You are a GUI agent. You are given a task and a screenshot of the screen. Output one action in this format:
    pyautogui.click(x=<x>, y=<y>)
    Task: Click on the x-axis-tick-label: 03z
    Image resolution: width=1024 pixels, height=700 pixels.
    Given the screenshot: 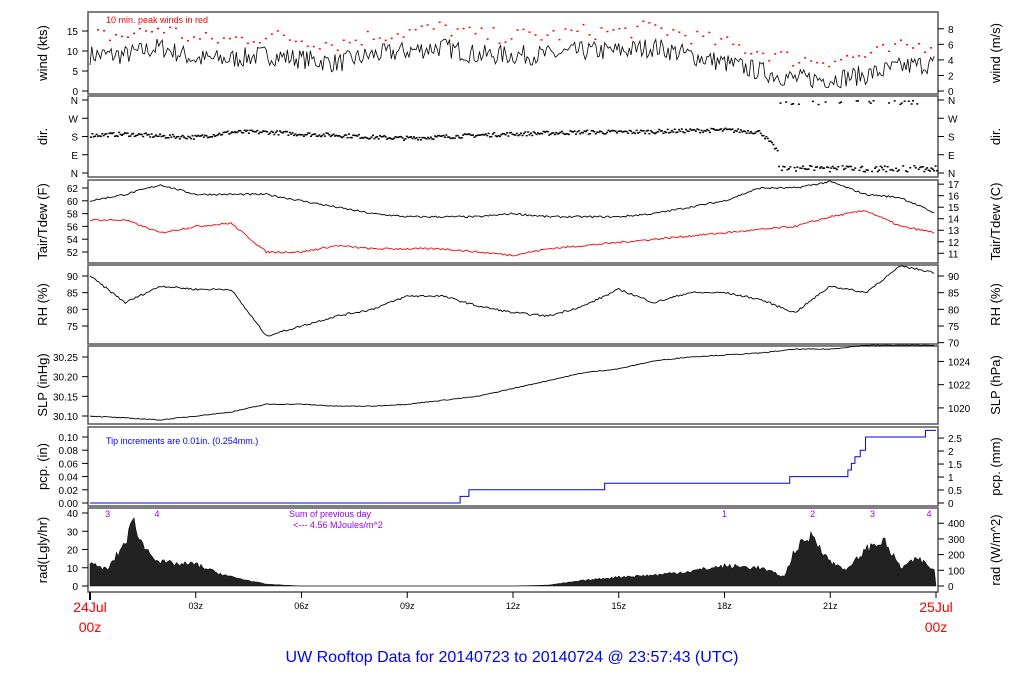 What is the action you would take?
    pyautogui.click(x=195, y=606)
    